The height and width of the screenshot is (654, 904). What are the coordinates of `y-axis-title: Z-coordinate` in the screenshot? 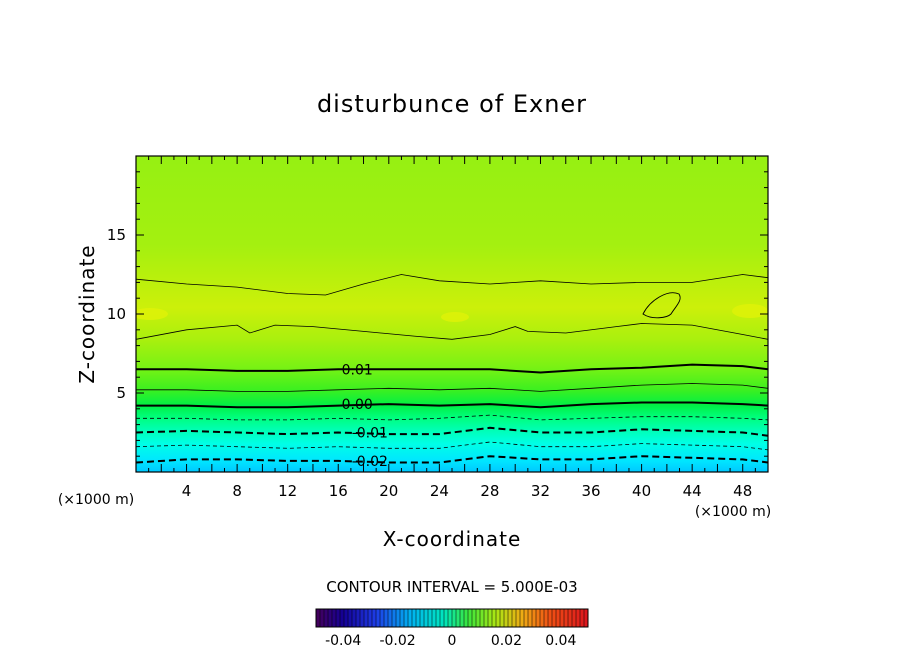 It's located at (87, 313).